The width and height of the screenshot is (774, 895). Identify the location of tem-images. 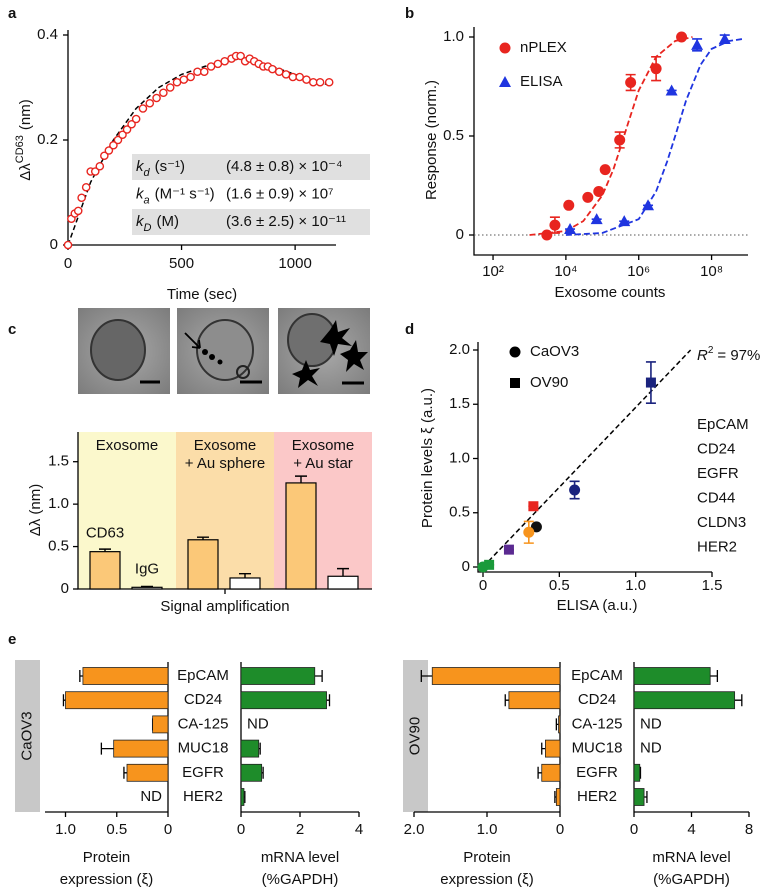
(224, 351).